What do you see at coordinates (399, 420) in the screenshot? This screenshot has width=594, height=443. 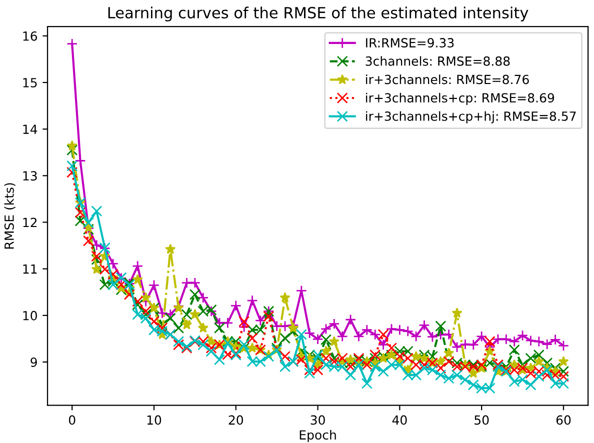 I see `x-tick-label: 40` at bounding box center [399, 420].